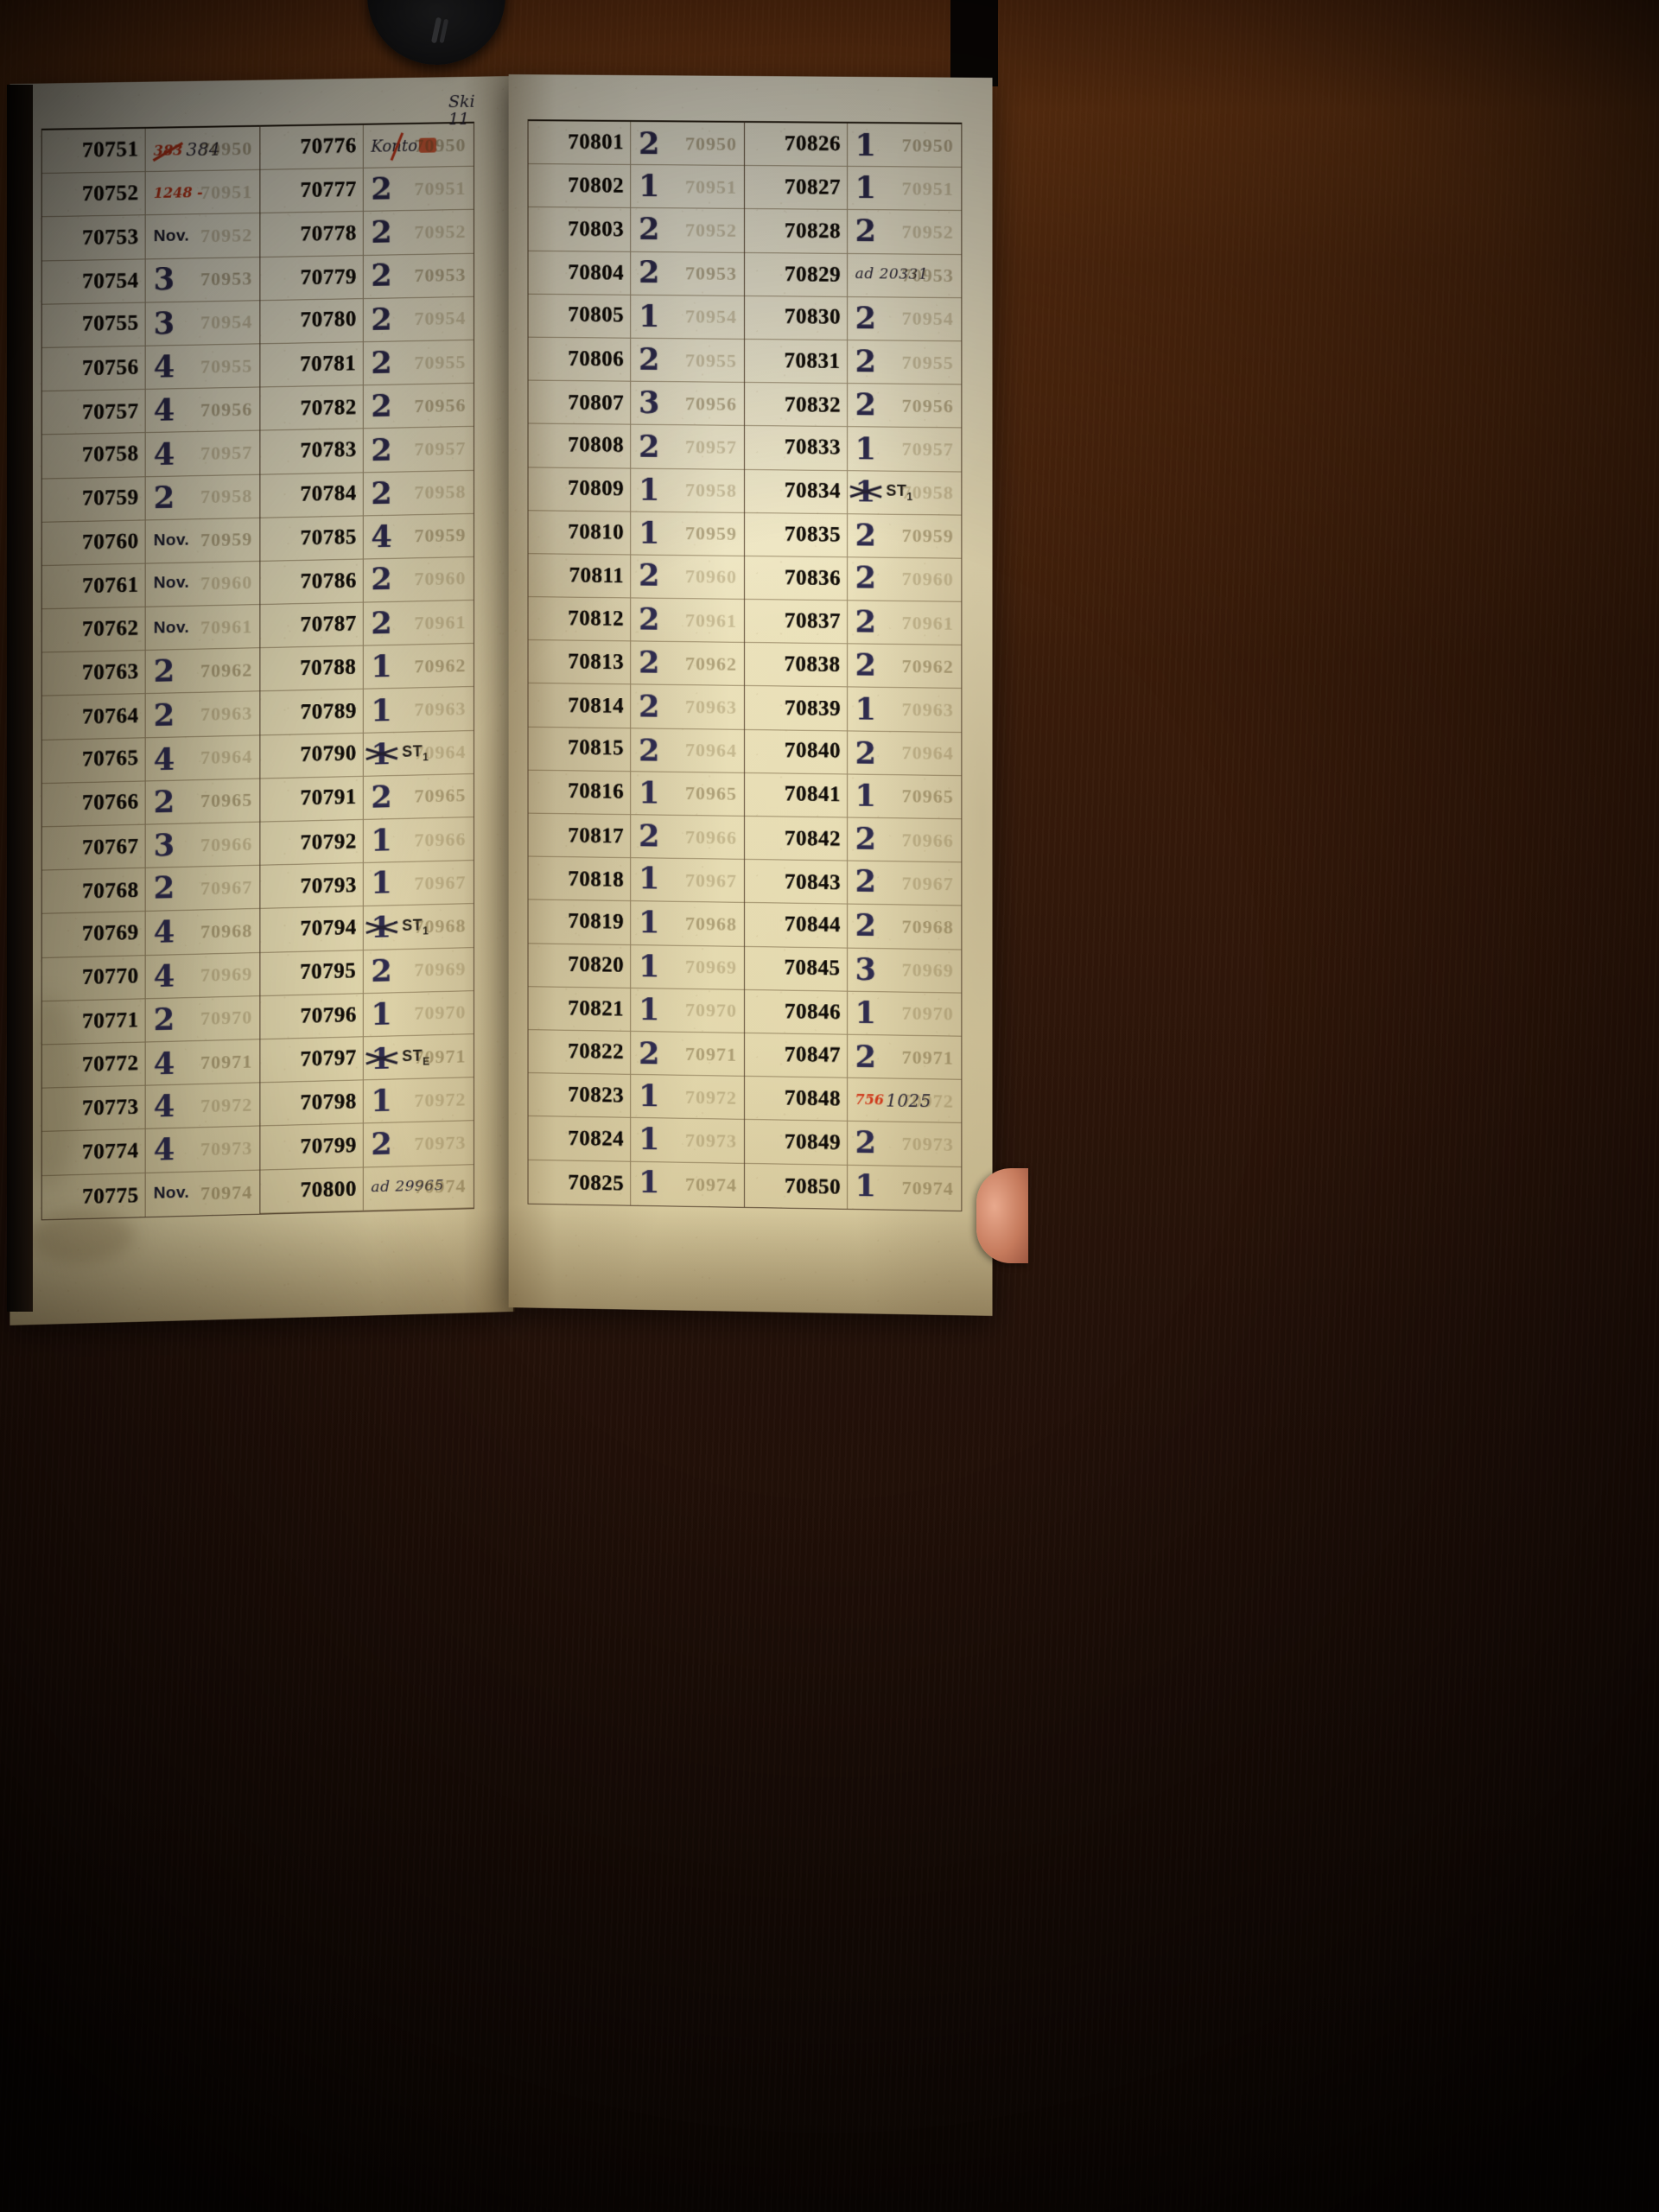 Image resolution: width=1659 pixels, height=2212 pixels. Describe the element at coordinates (366, 537) in the screenshot. I see `table-row: 70785 4 70959` at that location.